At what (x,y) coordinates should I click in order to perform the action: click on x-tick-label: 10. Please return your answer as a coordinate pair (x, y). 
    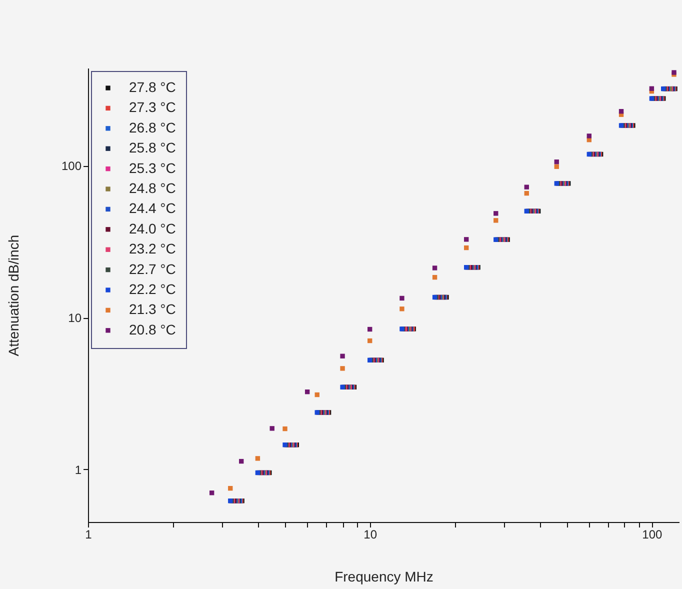
    Looking at the image, I should click on (371, 535).